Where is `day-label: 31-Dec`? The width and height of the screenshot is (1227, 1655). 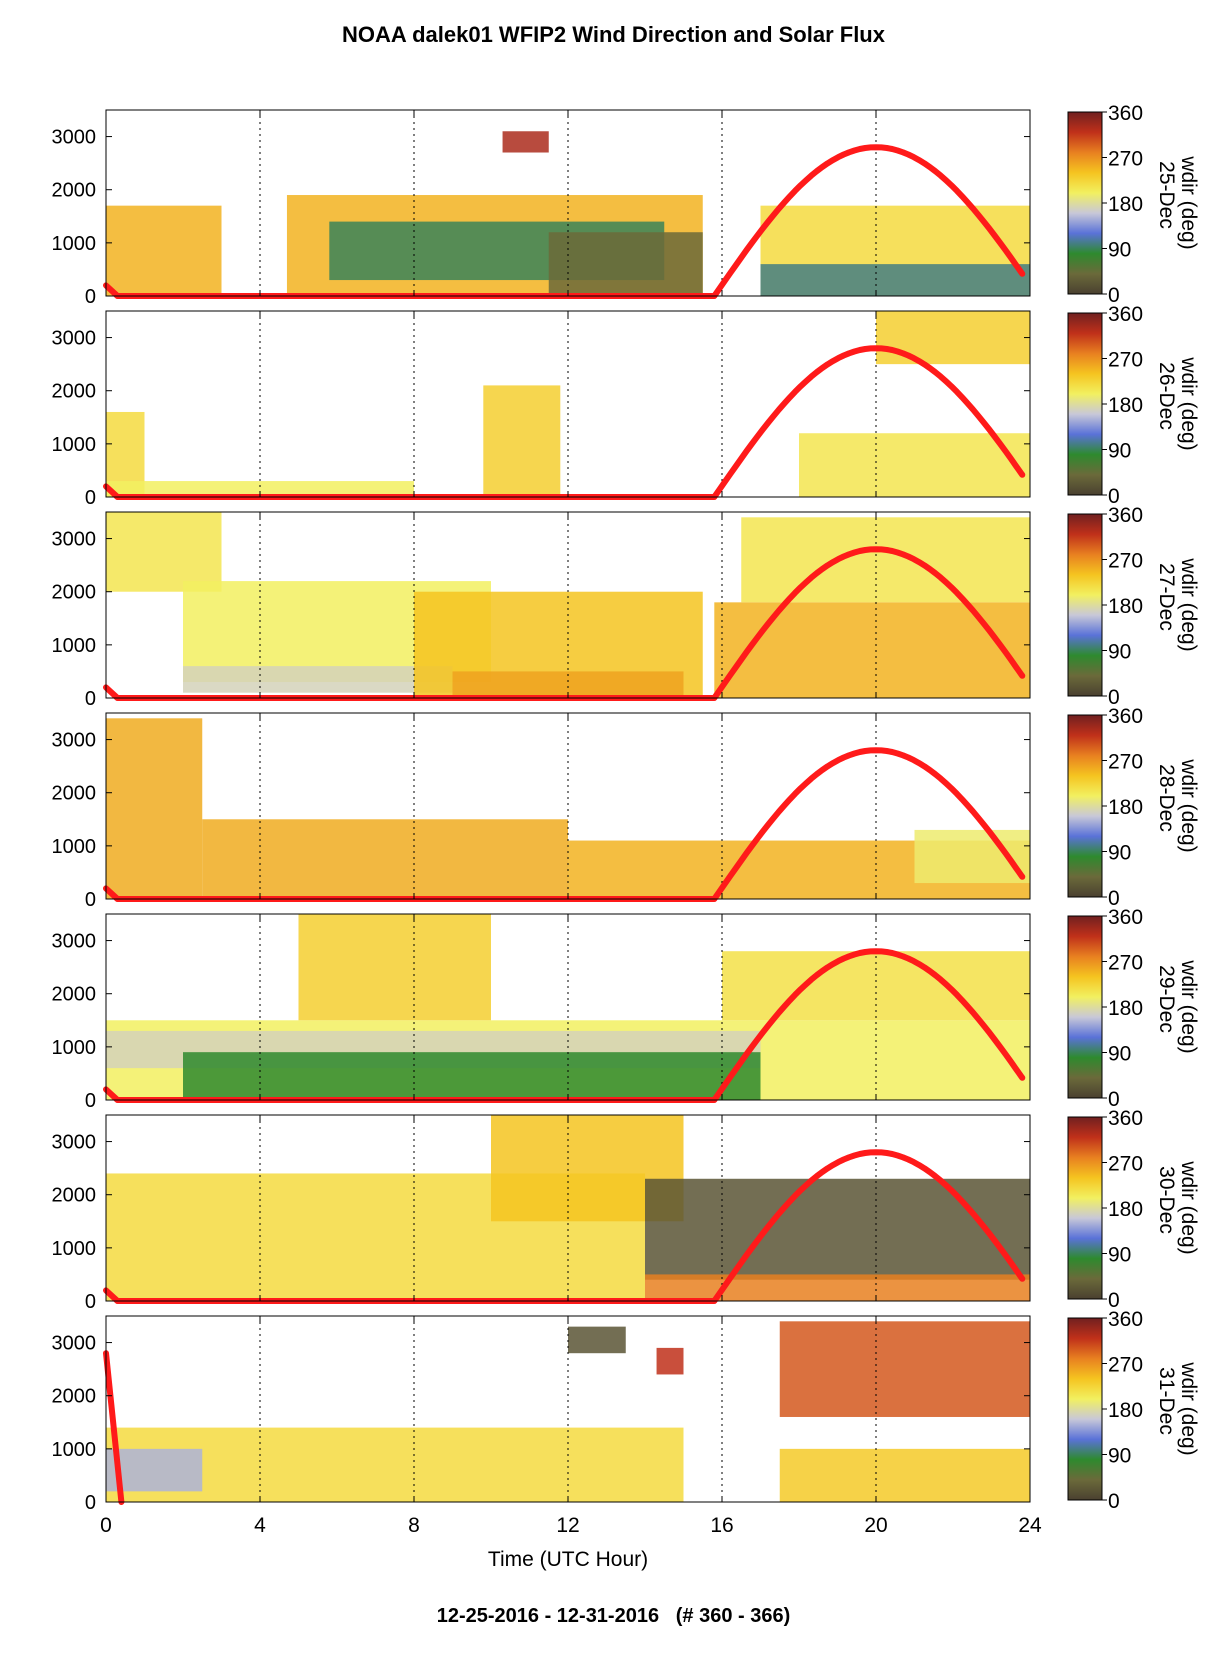 day-label: 31-Dec is located at coordinates (1166, 1401).